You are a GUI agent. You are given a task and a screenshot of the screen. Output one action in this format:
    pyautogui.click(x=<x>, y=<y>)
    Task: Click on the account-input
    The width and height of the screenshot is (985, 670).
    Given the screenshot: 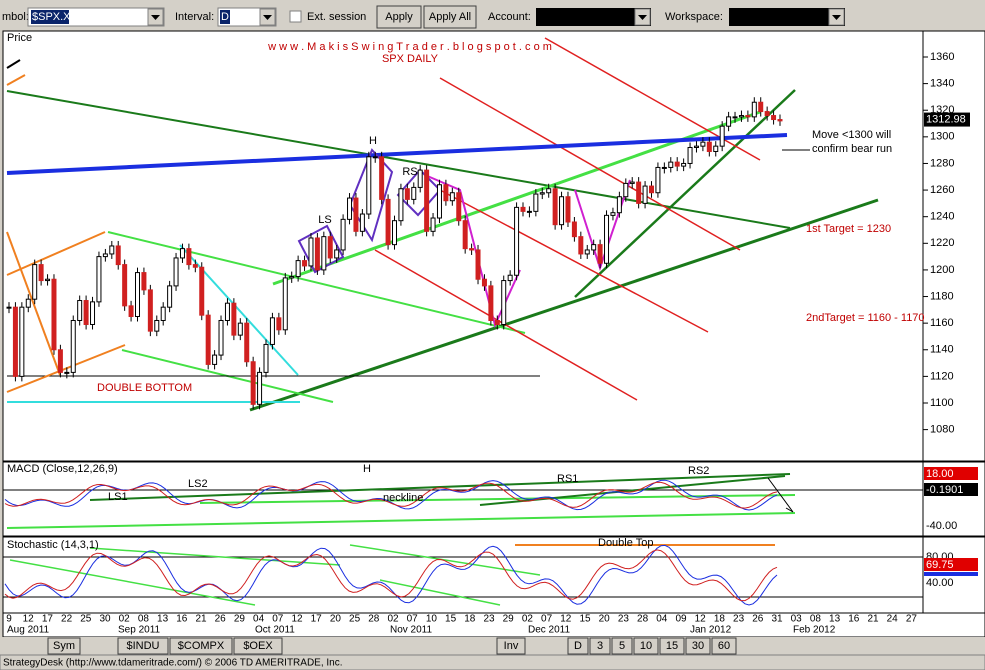 What is the action you would take?
    pyautogui.click(x=593, y=17)
    